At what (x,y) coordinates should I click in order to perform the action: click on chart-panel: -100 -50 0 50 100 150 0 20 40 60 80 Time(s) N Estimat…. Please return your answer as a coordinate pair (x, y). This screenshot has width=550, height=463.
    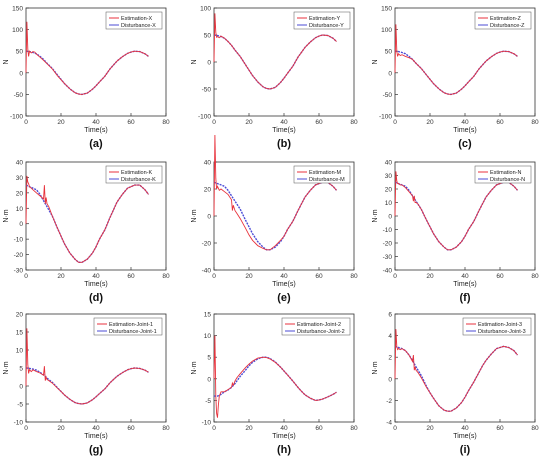
    Looking at the image, I should click on (455, 78).